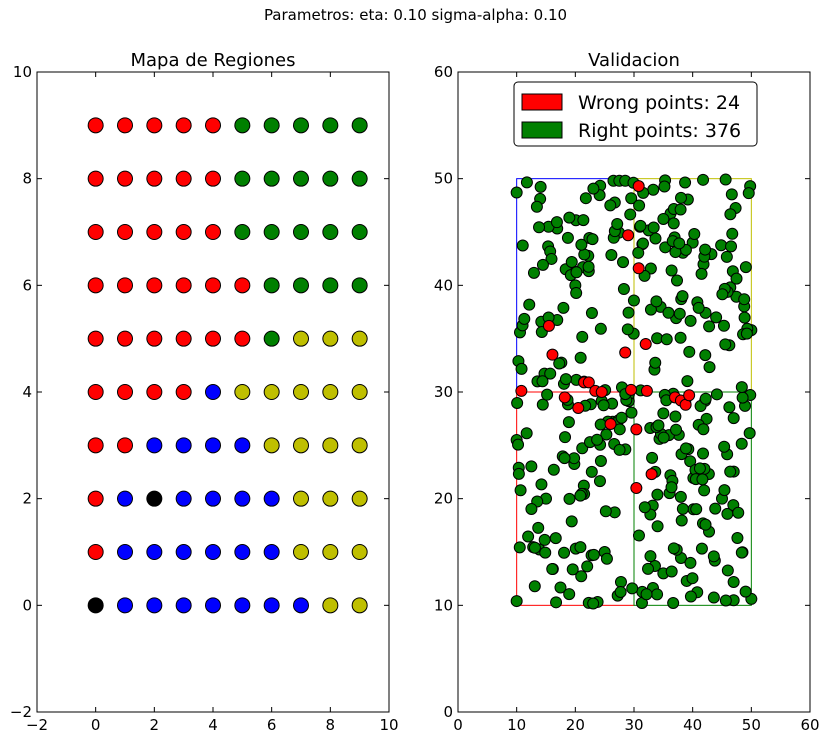 Image resolution: width=831 pixels, height=741 pixels. What do you see at coordinates (516, 725) in the screenshot?
I see `validacion-xtick-label: 10` at bounding box center [516, 725].